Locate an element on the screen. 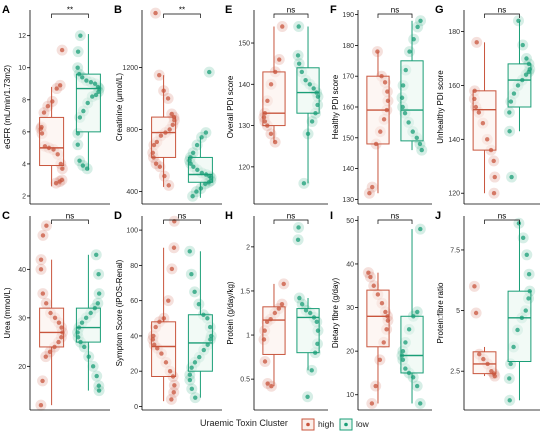  y-tick-label: 0.5 is located at coordinates (245, 380).